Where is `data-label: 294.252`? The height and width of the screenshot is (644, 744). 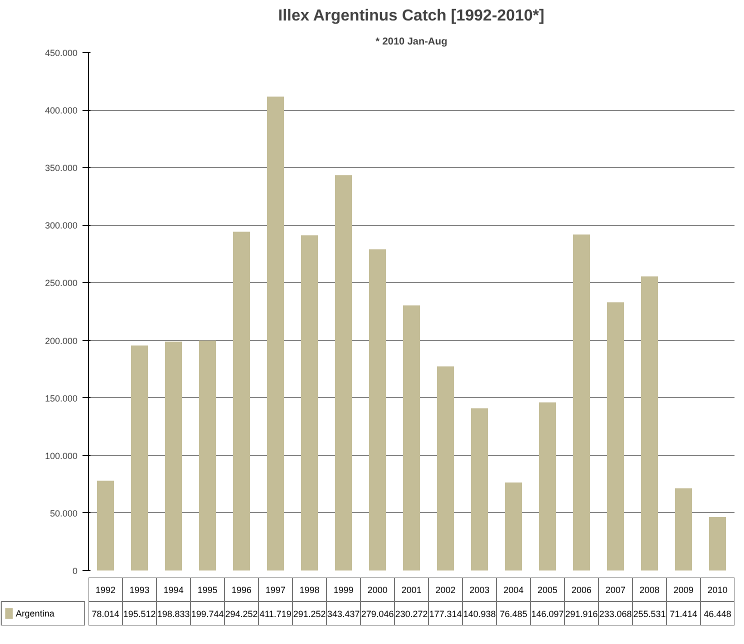
data-label: 294.252 is located at coordinates (241, 614).